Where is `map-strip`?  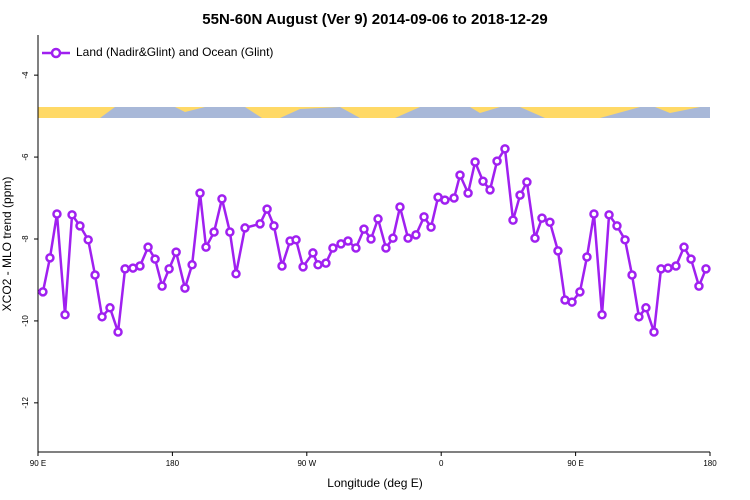 map-strip is located at coordinates (374, 112).